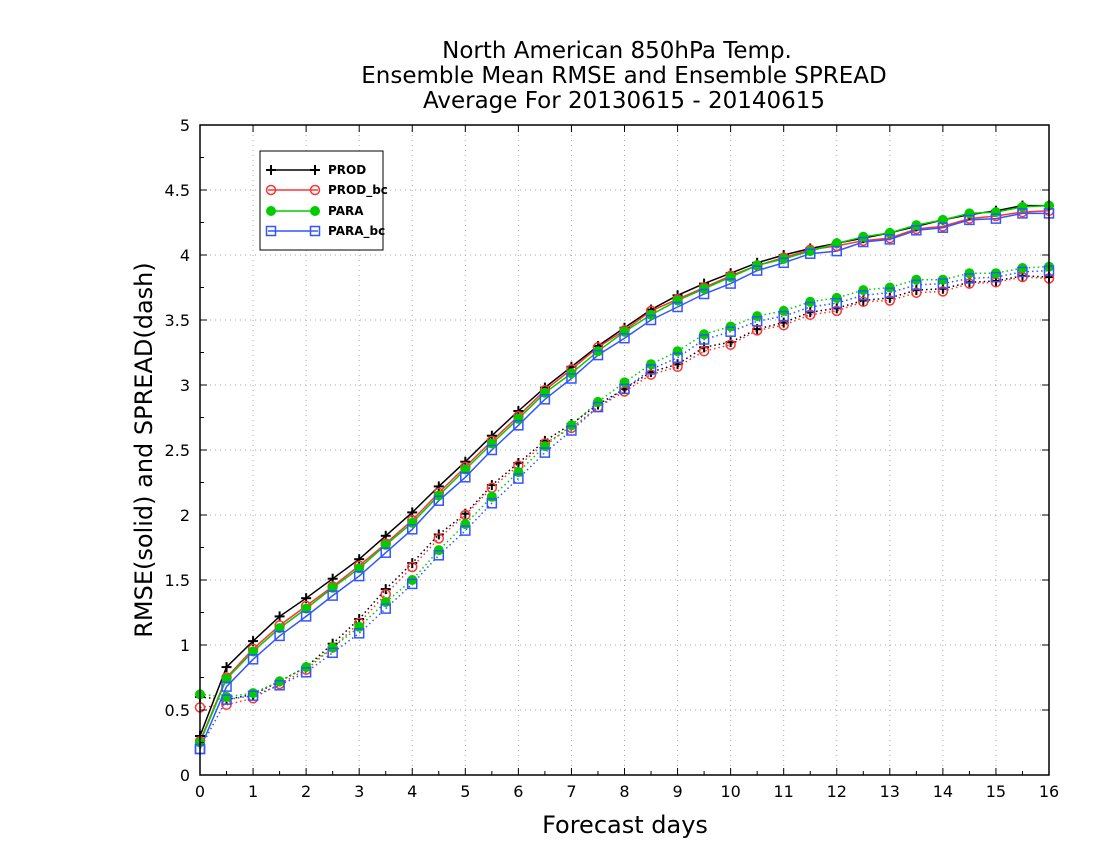  Describe the element at coordinates (624, 791) in the screenshot. I see `x-tick-label: 8` at that location.